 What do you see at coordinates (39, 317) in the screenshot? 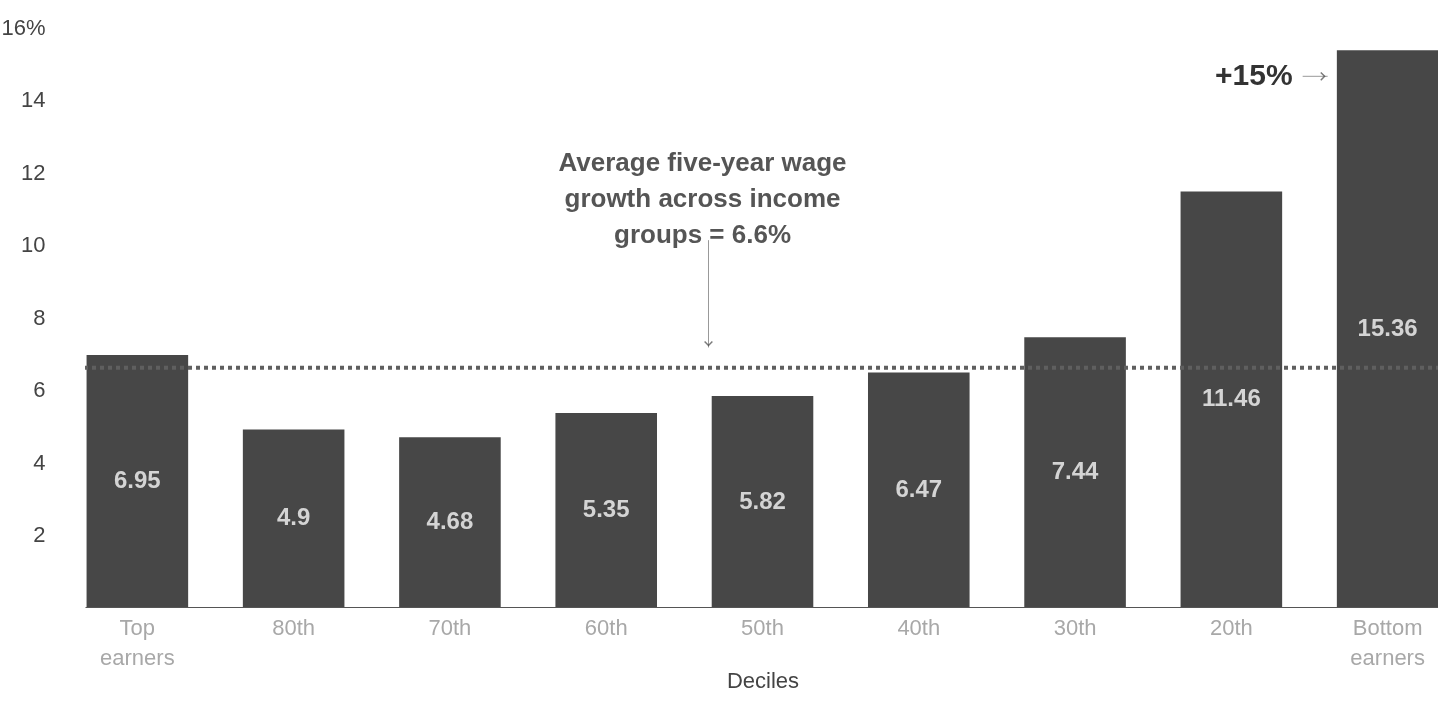
I see `y-tick-label: 8` at bounding box center [39, 317].